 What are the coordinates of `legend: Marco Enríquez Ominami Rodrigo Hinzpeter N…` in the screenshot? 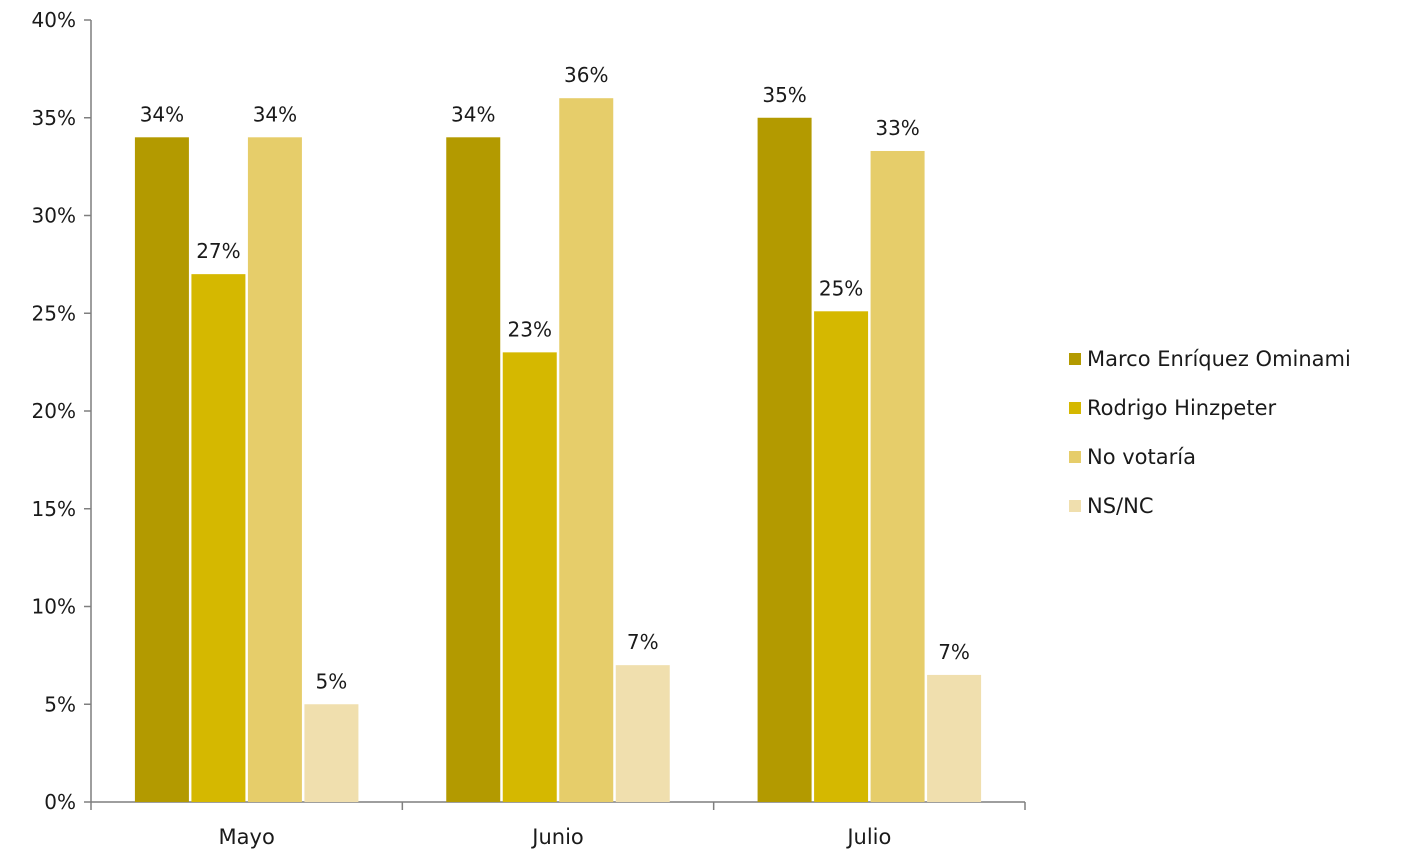 It's located at (1210, 432).